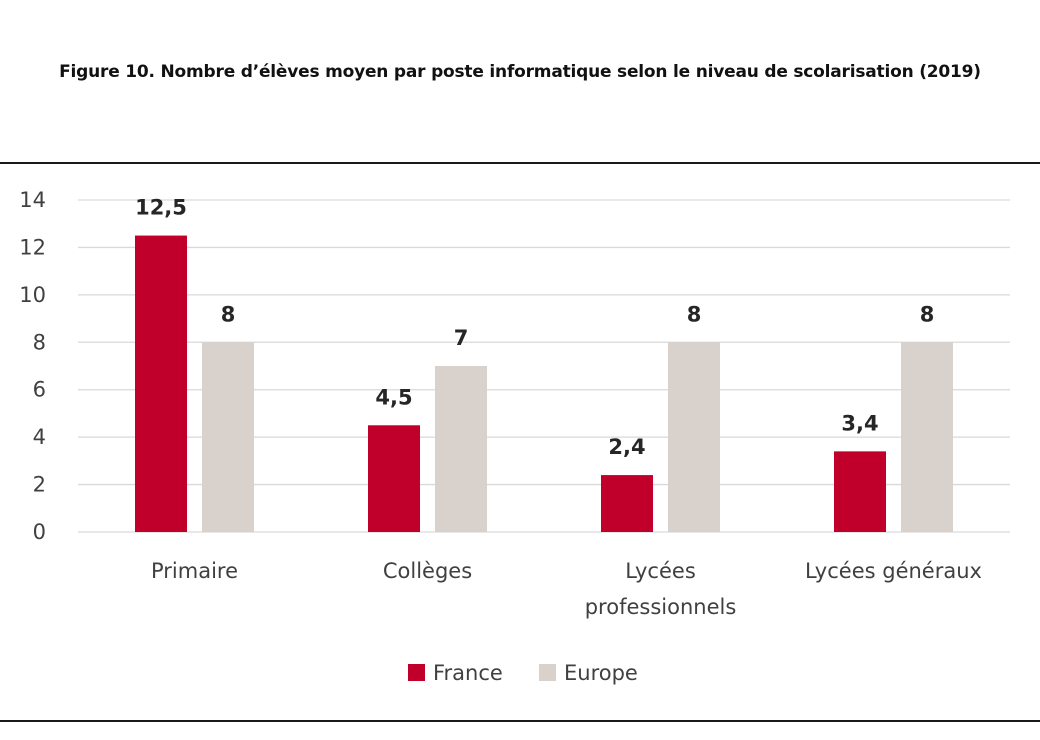 This screenshot has width=1040, height=740. What do you see at coordinates (39, 390) in the screenshot?
I see `y-tick-label: 6` at bounding box center [39, 390].